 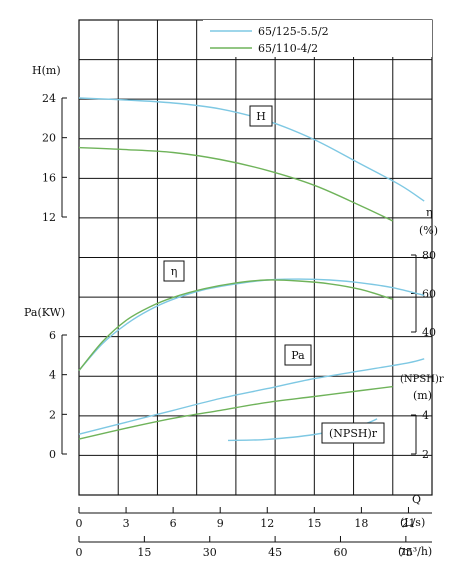 I want to click on power-tick-label: 0, so click(x=52, y=454).